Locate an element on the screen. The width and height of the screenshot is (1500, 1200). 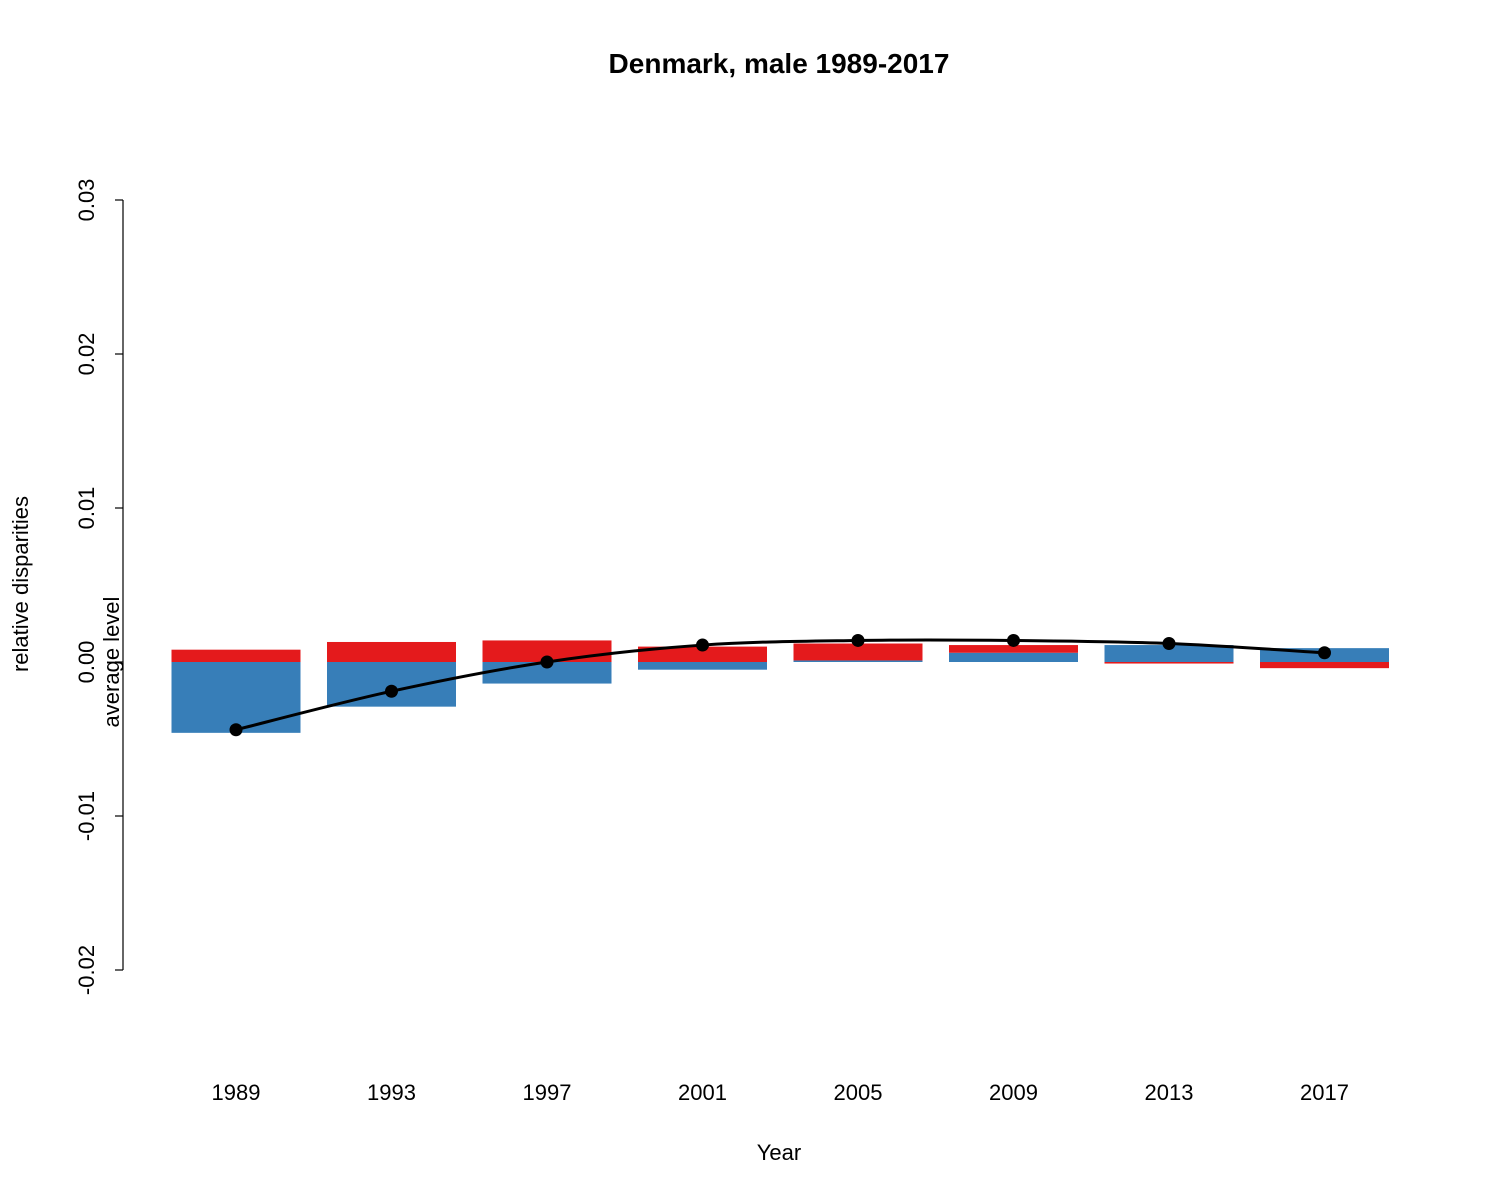
y-tick-label: 0.01 is located at coordinates (86, 508).